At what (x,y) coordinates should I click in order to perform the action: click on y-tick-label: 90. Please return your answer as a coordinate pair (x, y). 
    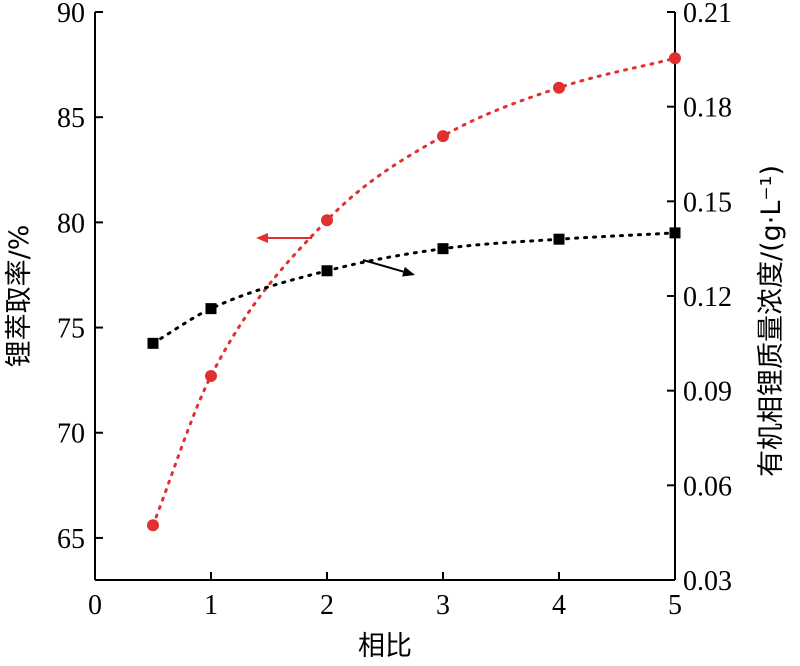
    Looking at the image, I should click on (71, 14).